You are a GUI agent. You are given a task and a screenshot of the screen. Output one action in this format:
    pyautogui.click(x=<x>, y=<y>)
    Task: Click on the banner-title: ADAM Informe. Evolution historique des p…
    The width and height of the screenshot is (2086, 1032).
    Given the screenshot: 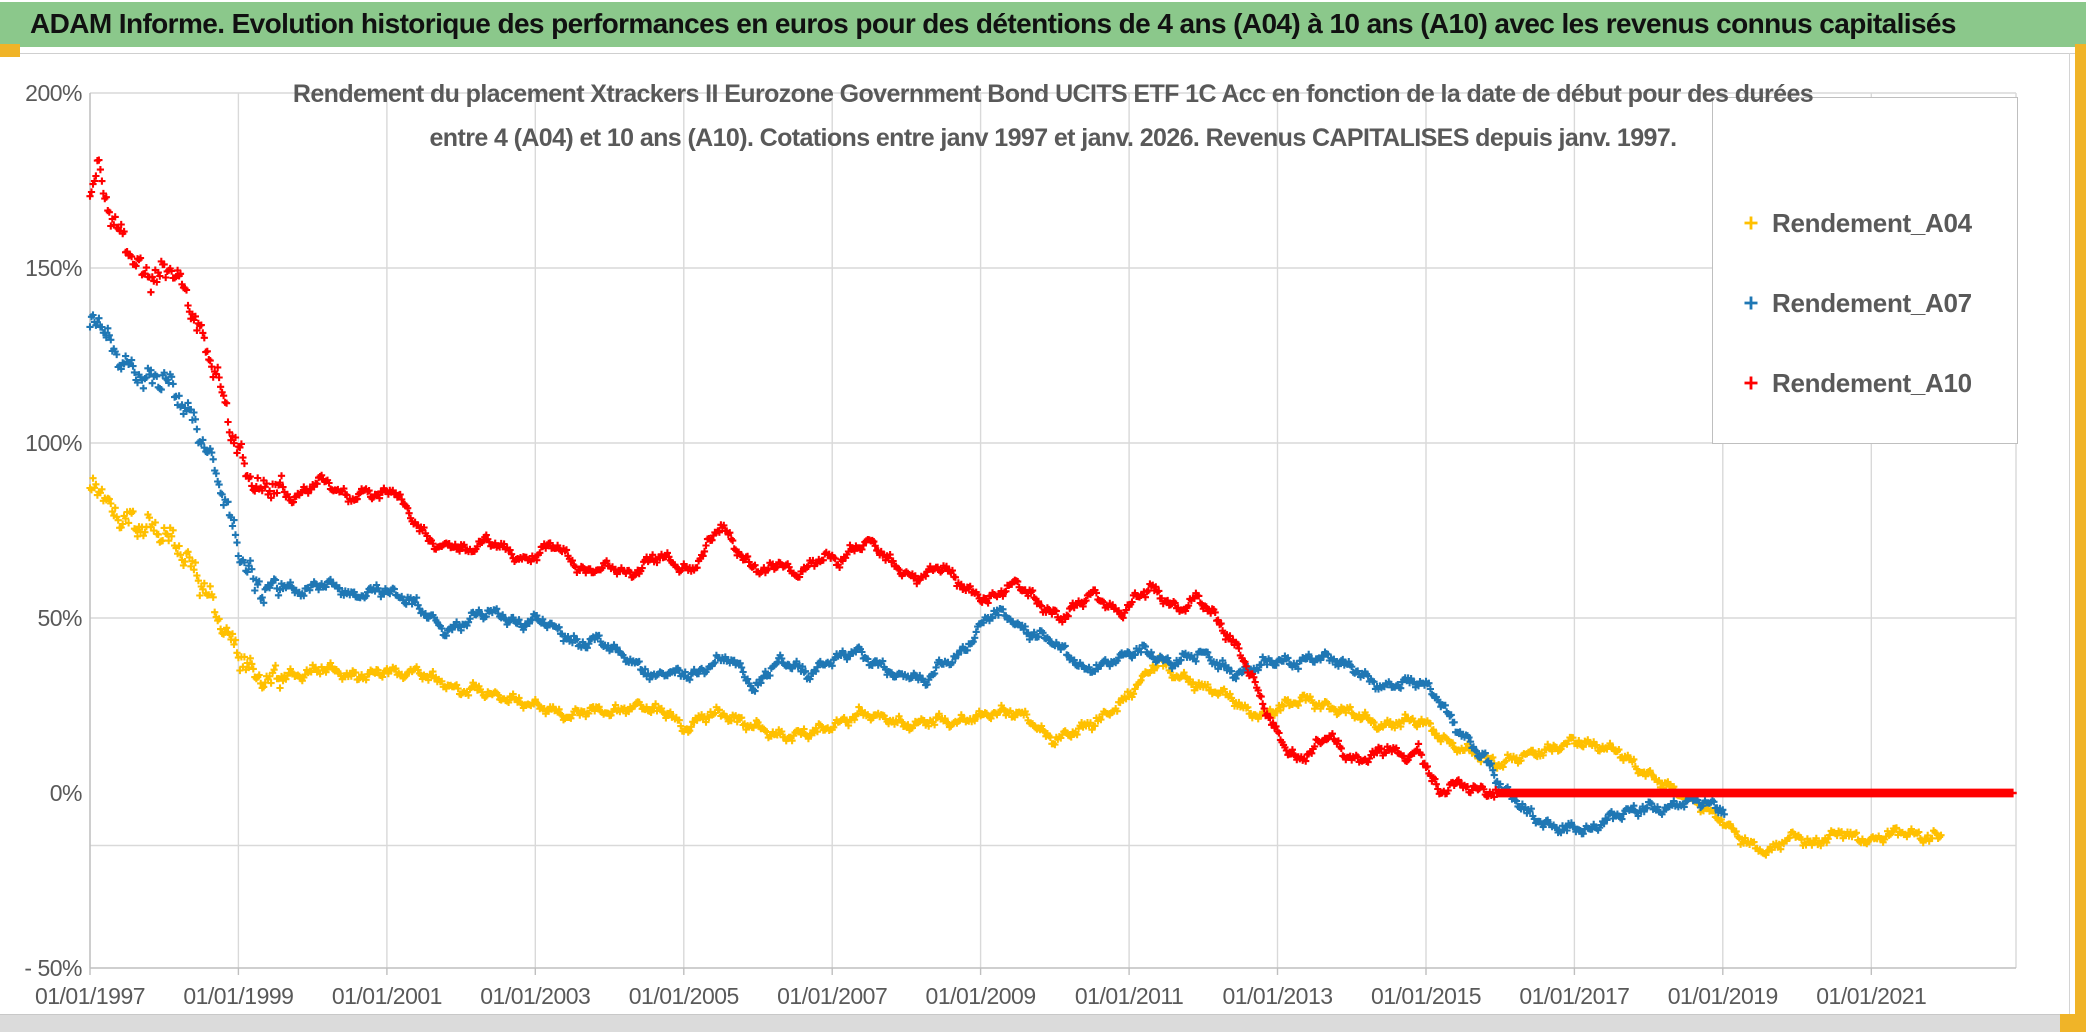 What is the action you would take?
    pyautogui.click(x=993, y=23)
    